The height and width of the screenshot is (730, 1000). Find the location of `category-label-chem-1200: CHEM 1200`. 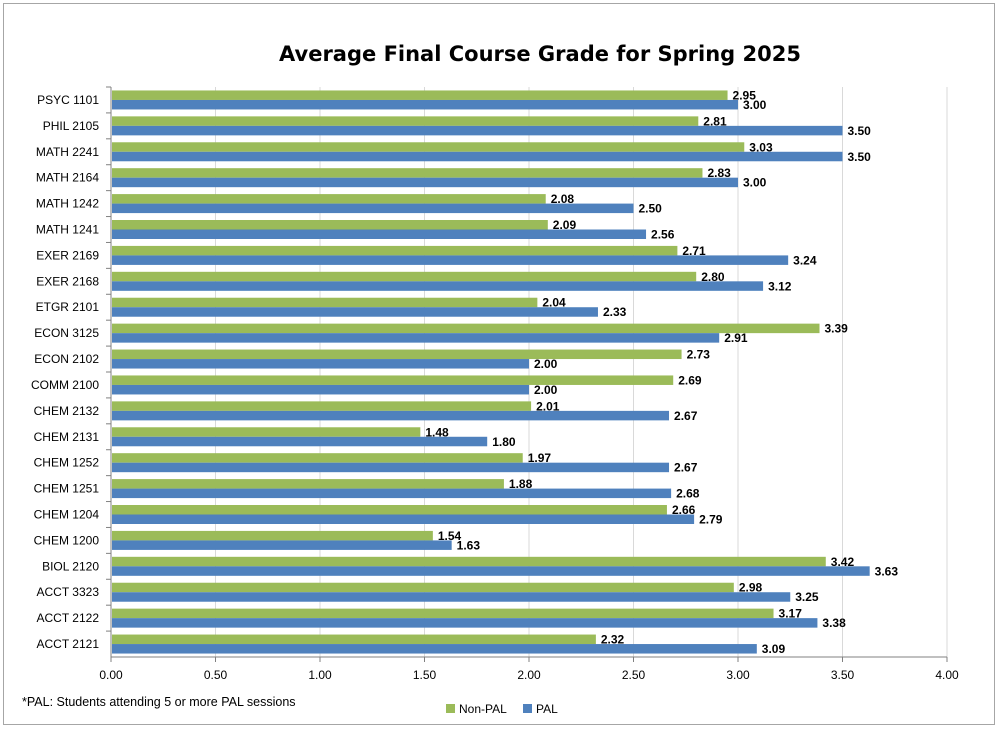

category-label-chem-1200: CHEM 1200 is located at coordinates (67, 540).